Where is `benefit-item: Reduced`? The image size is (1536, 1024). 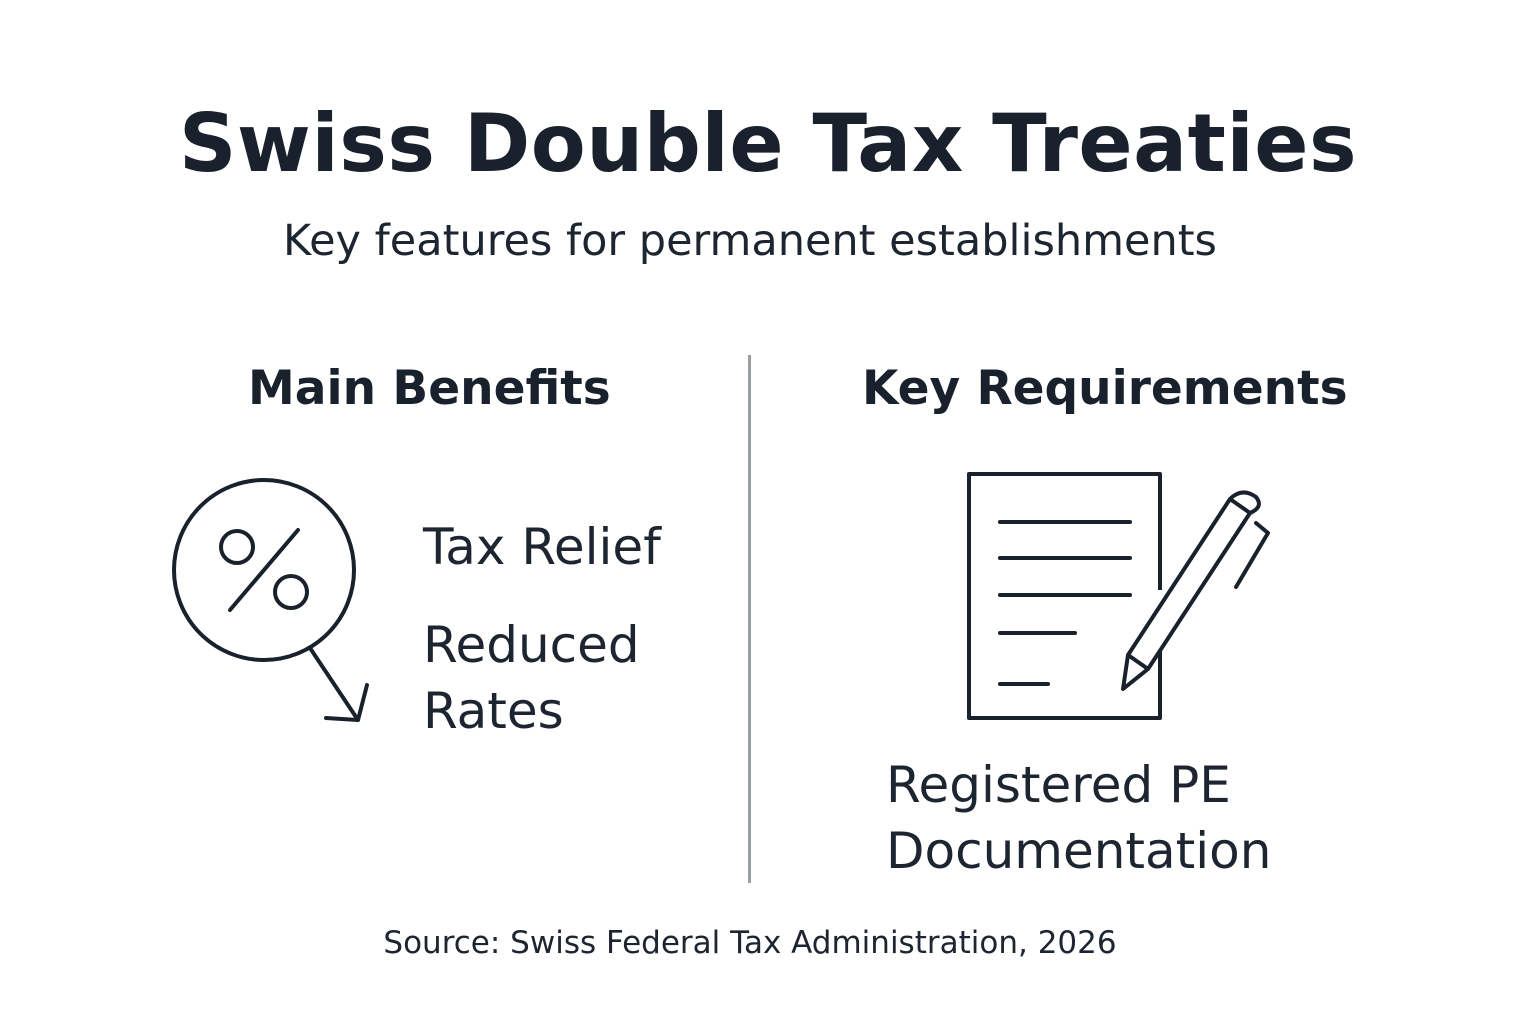 benefit-item: Reduced is located at coordinates (531, 645).